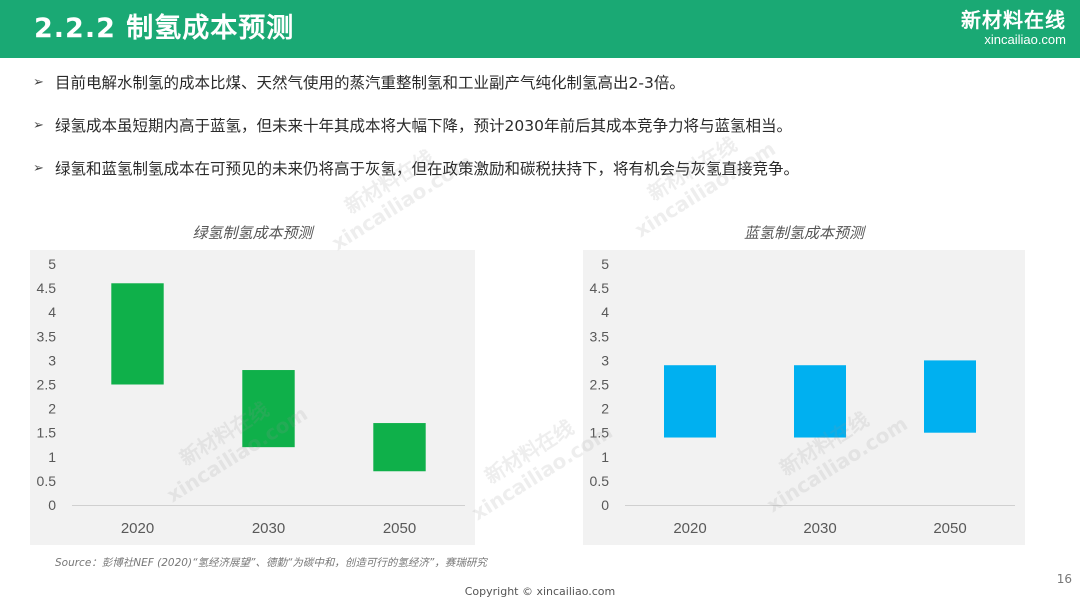  I want to click on green-y-tick-label: 0, so click(52, 505).